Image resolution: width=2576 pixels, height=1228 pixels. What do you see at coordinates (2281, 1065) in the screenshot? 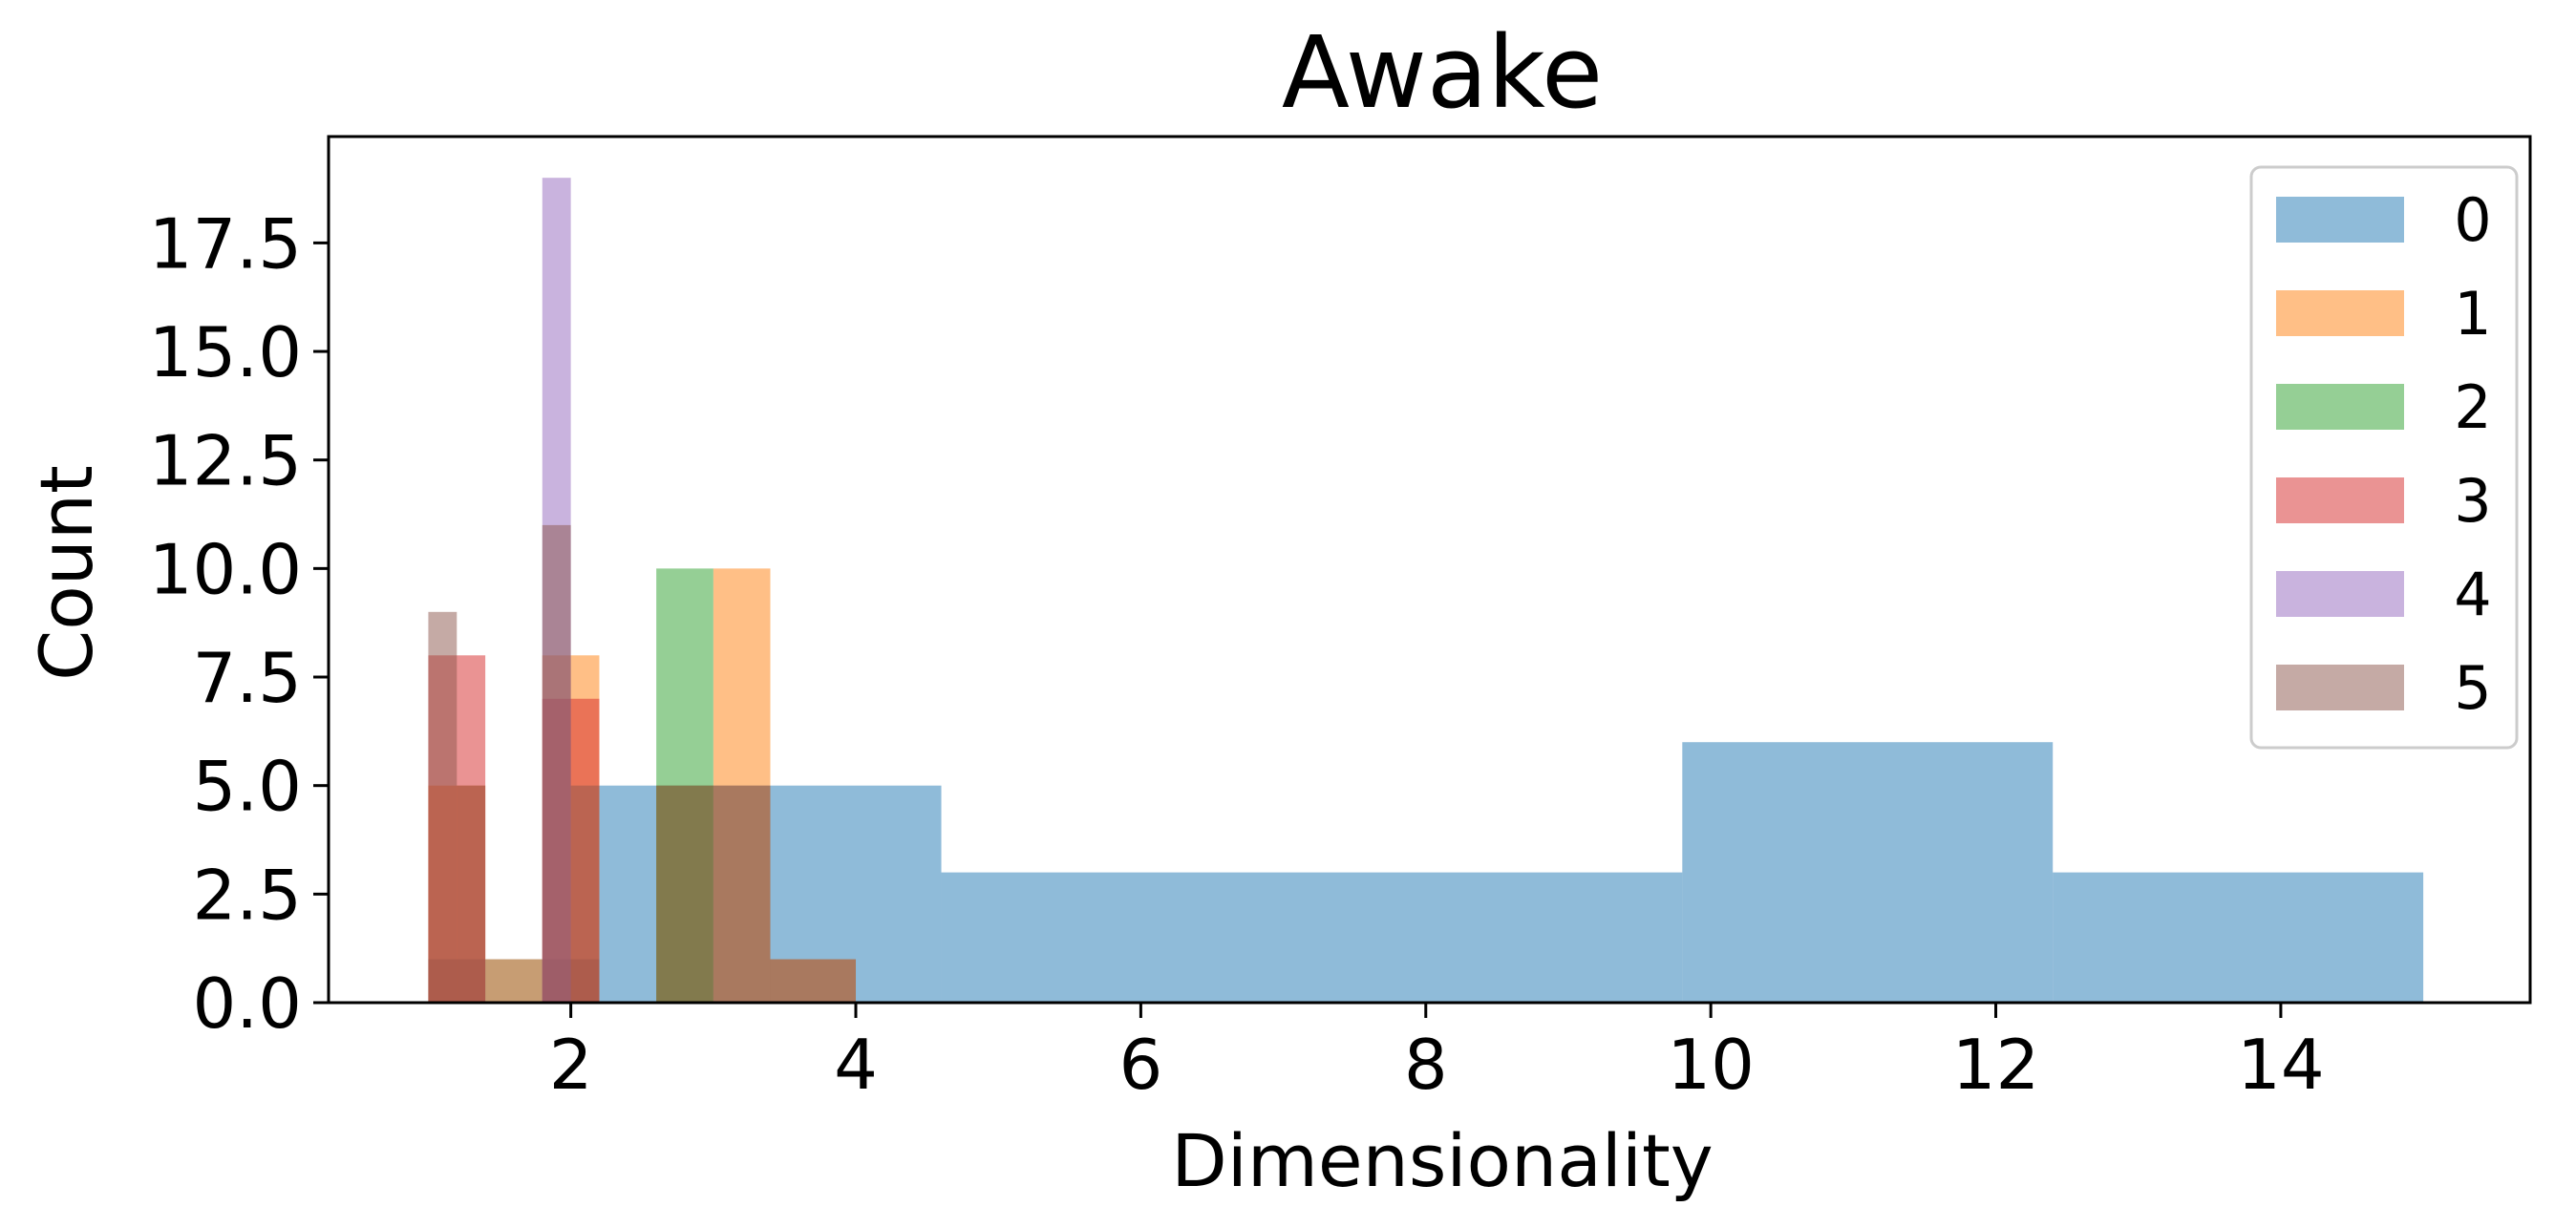
I see `x-tick-label: 14` at bounding box center [2281, 1065].